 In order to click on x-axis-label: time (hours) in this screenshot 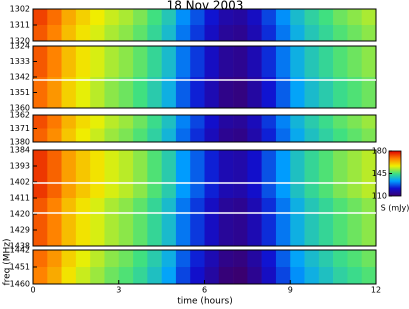, I will do `click(205, 302)`.